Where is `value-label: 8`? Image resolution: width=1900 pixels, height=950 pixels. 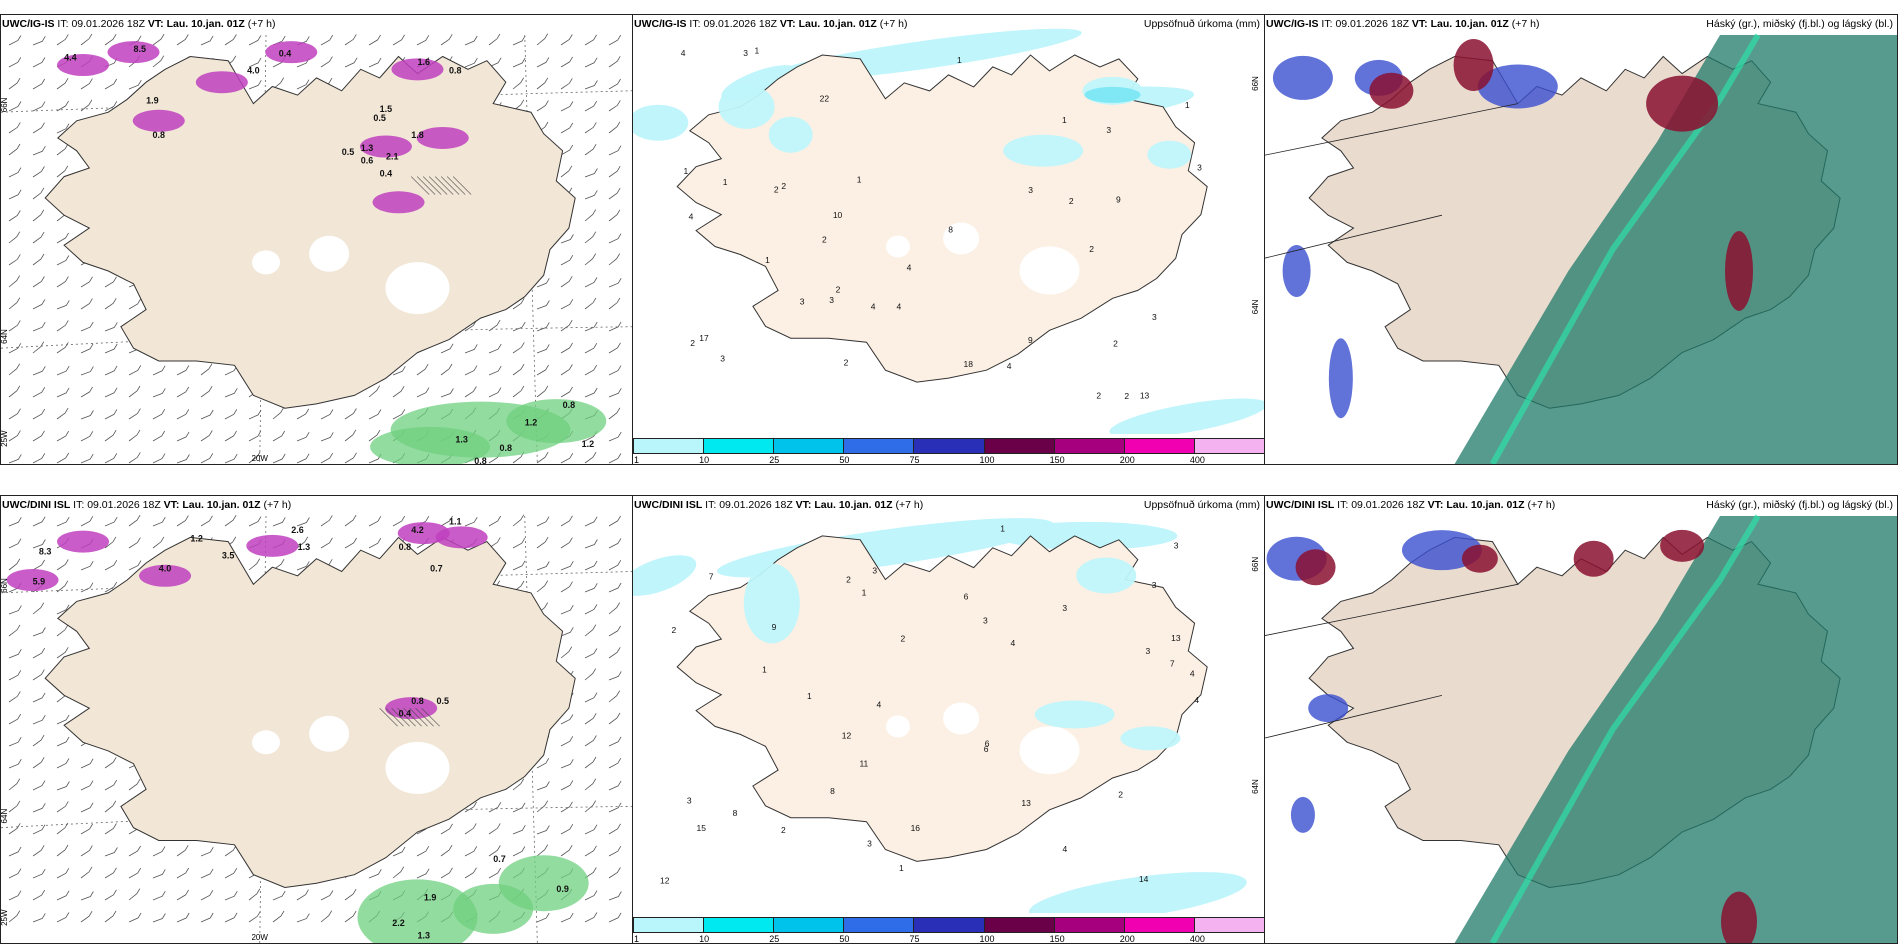
value-label: 8 is located at coordinates (950, 229).